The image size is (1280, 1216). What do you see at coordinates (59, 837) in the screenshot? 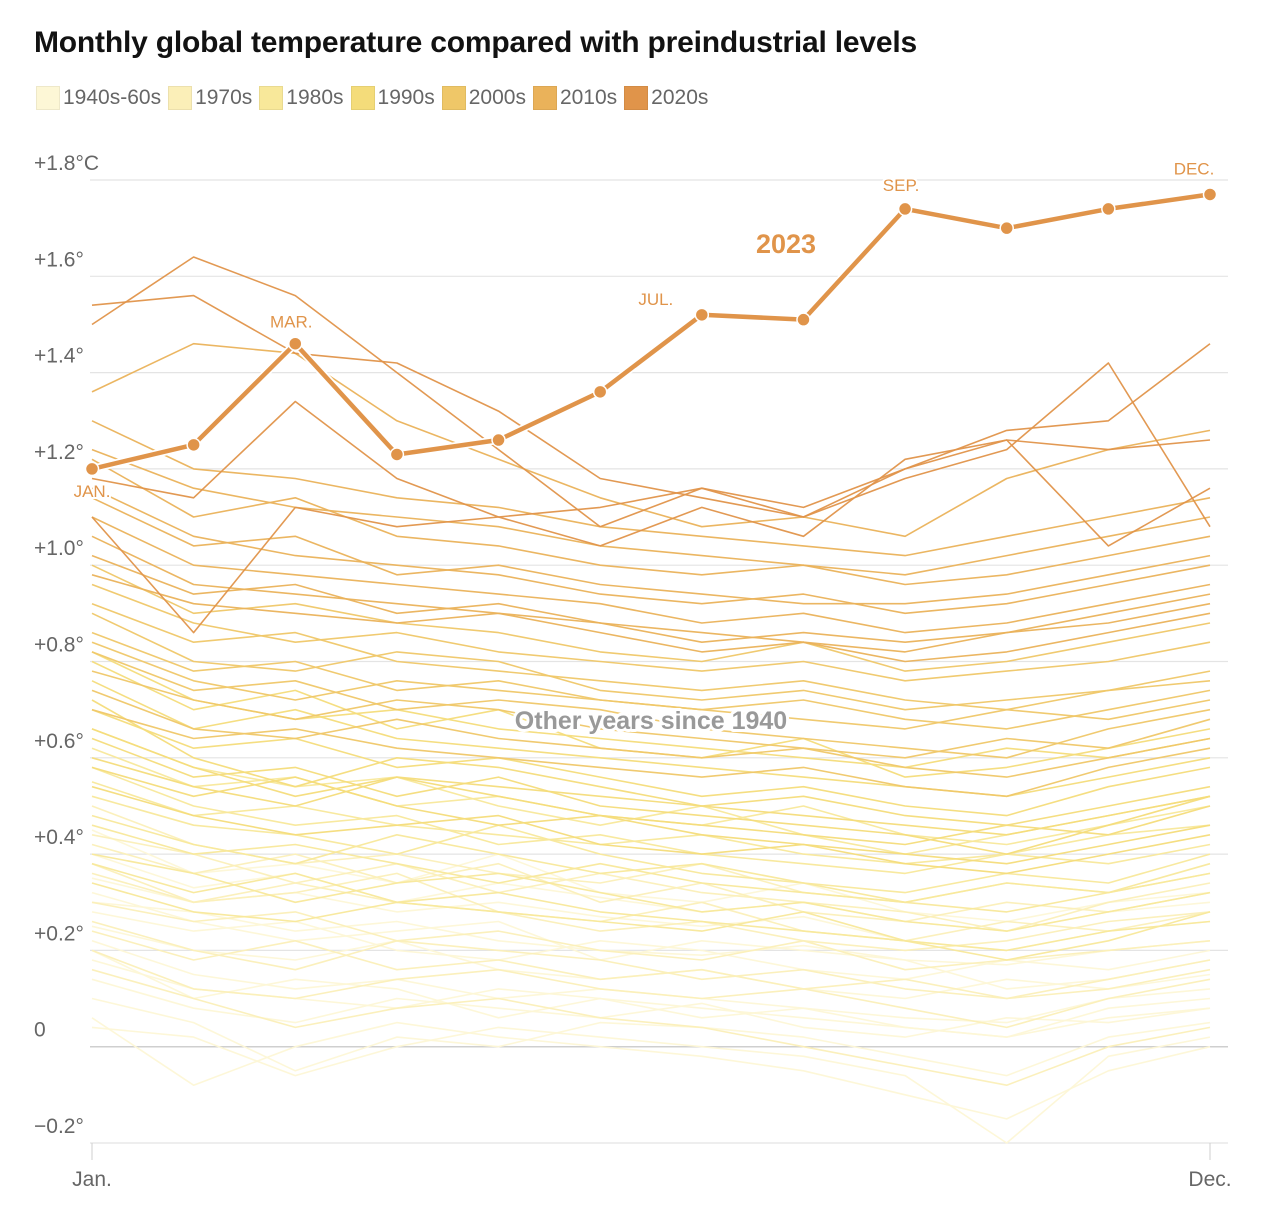
I see `y-tick-label: +0.4°` at bounding box center [59, 837].